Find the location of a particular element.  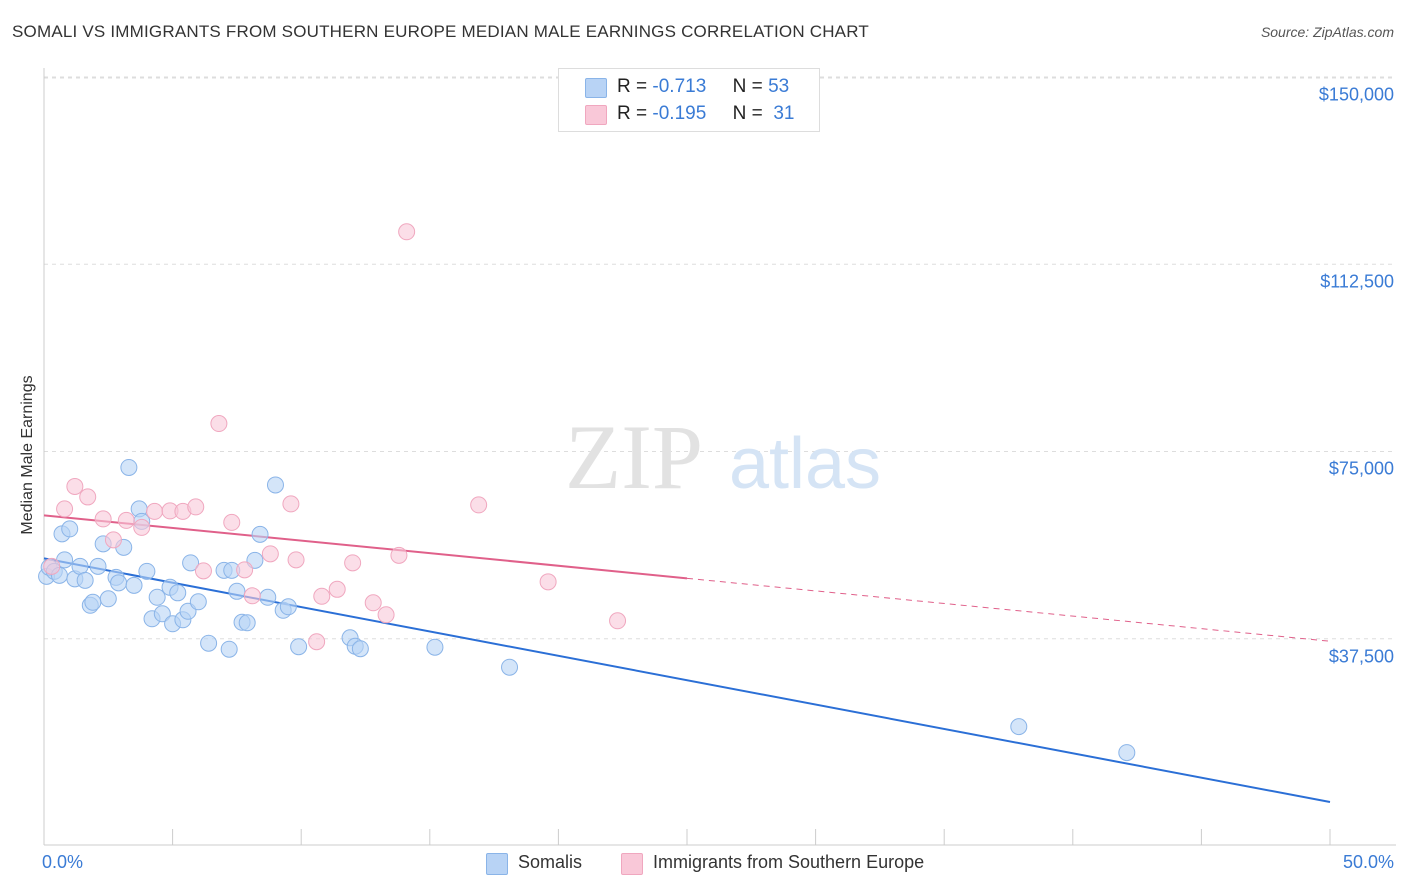

somalis-legend-label: Somalis is located at coordinates (550, 862).